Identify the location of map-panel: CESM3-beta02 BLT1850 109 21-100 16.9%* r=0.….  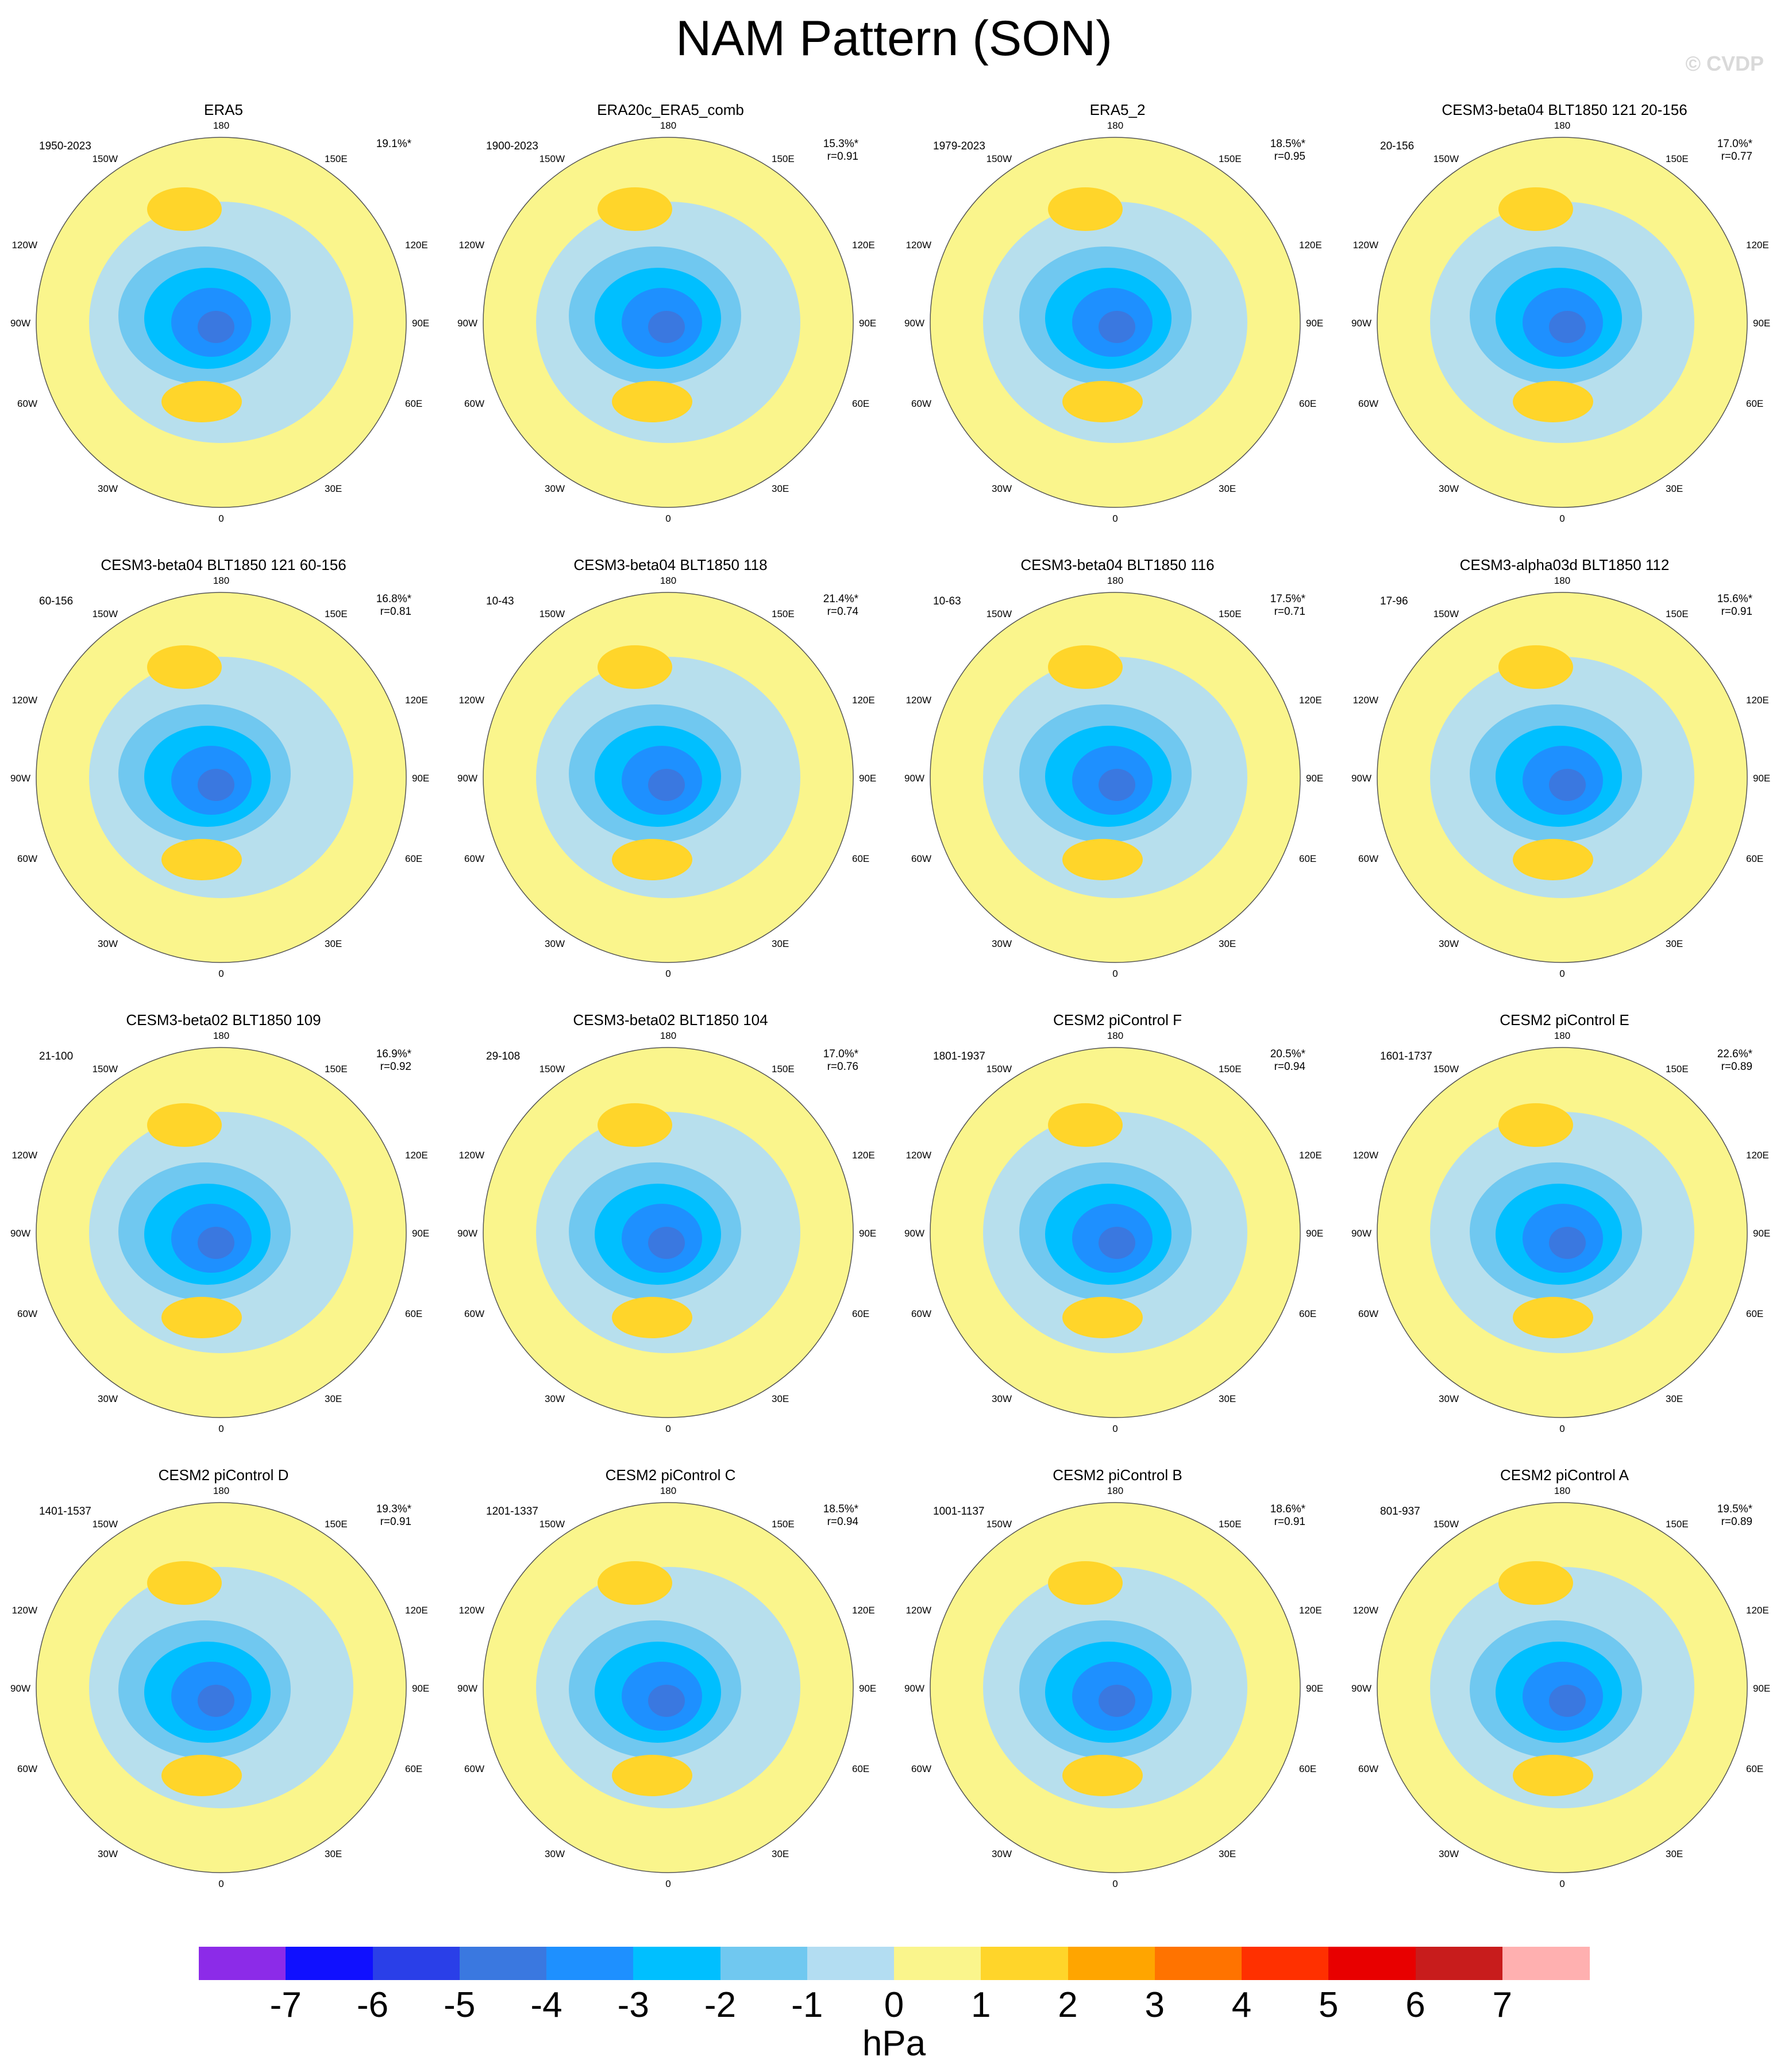
(223, 1238).